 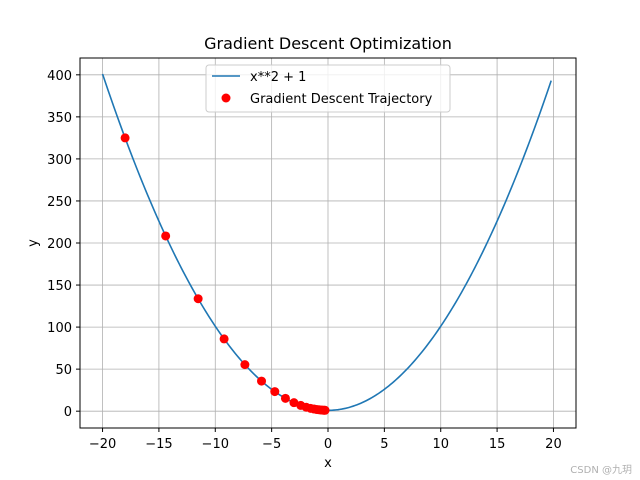 I want to click on y-tick-label: 250, so click(x=59, y=202).